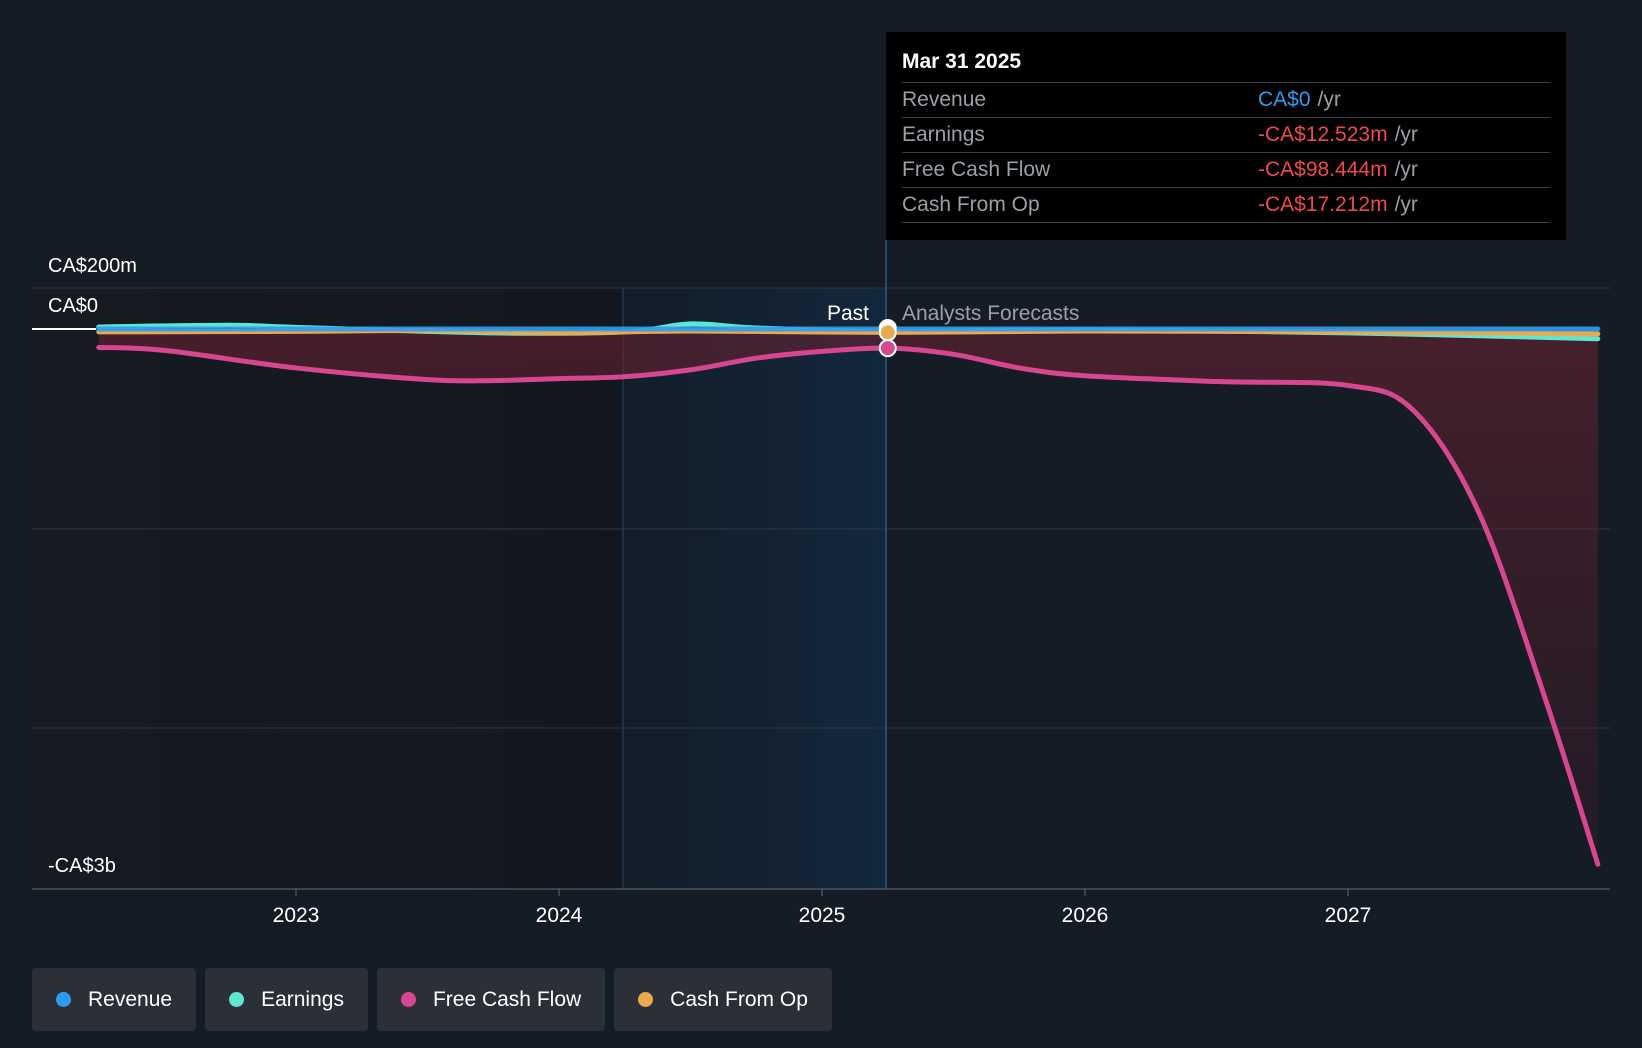 The image size is (1642, 1048). What do you see at coordinates (887, 348) in the screenshot?
I see `marker-free-cash-flow` at bounding box center [887, 348].